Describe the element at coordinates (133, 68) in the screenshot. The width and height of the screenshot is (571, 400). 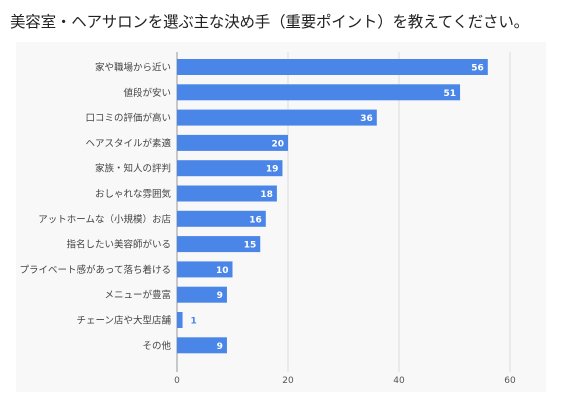
I see `category-label: 家や職場から近い` at that location.